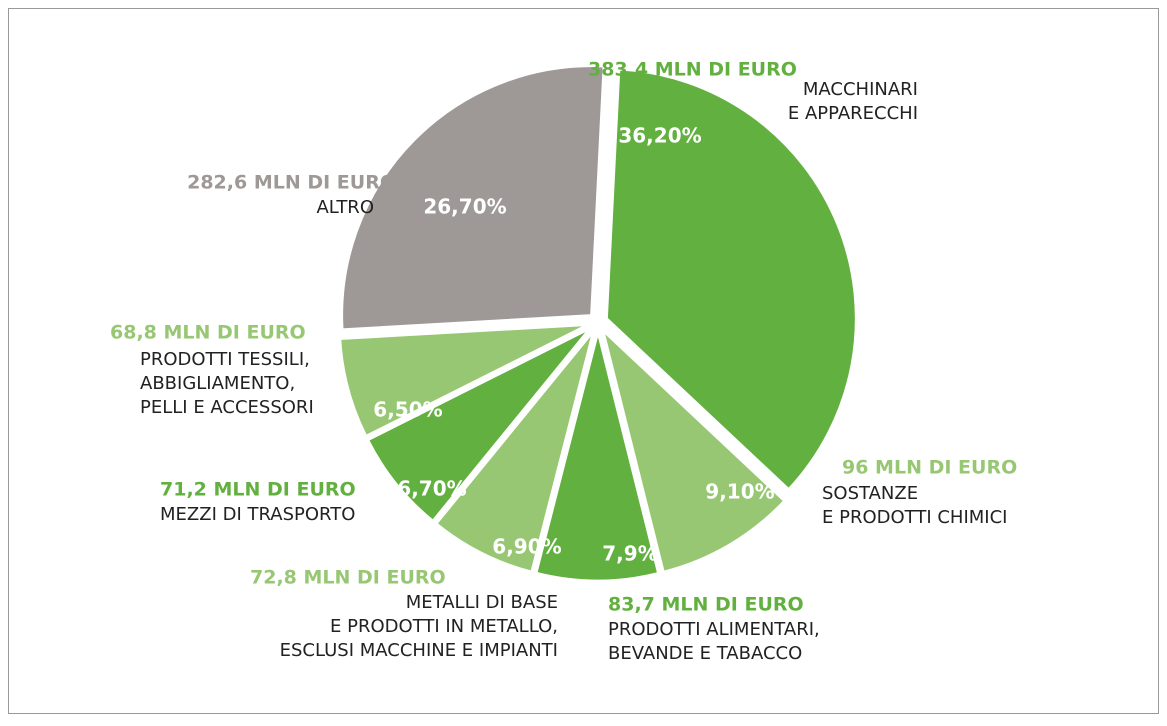 Image resolution: width=1167 pixels, height=726 pixels. Describe the element at coordinates (914, 505) in the screenshot. I see `category-label: SOSTANZE E PRODOTTI CHIMICI` at that location.